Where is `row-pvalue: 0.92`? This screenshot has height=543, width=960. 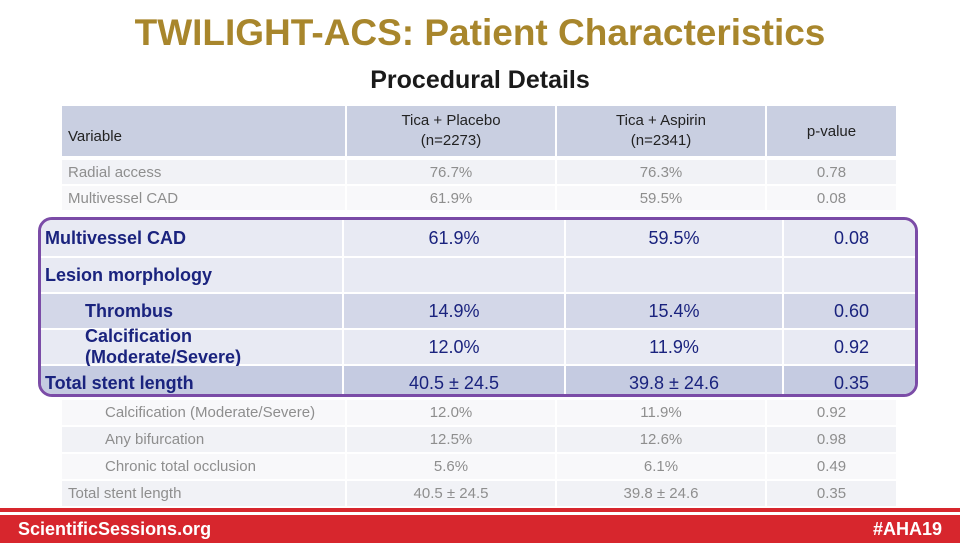 row-pvalue: 0.92 is located at coordinates (832, 412).